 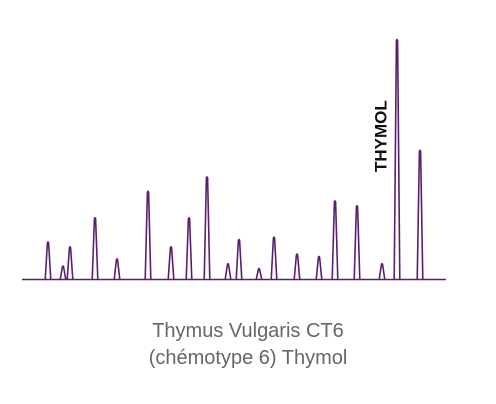 I want to click on caption-line-1: Thymus Vulgaris CT6, so click(x=248, y=331).